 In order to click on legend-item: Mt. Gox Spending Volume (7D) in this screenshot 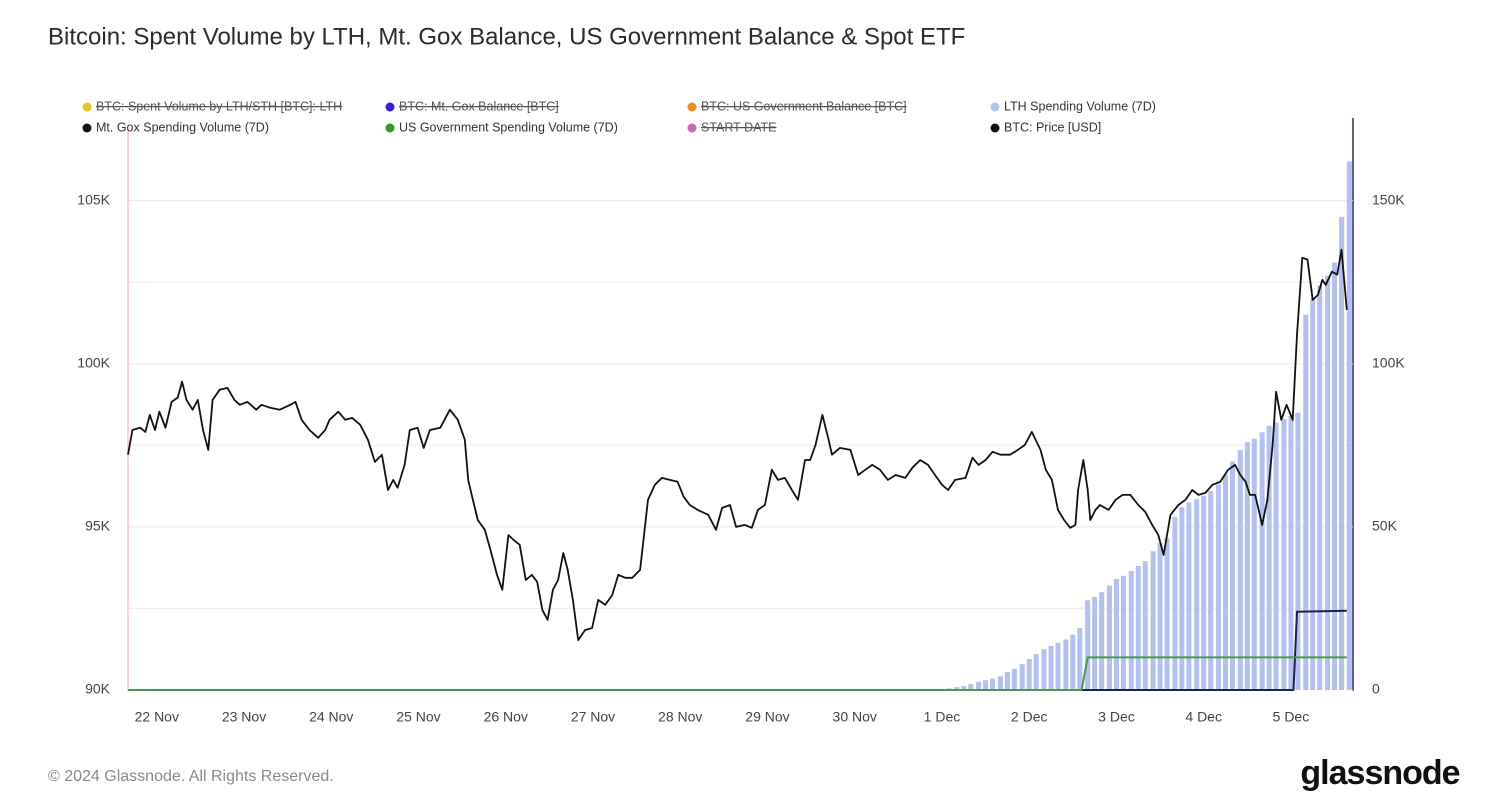, I will do `click(176, 127)`.